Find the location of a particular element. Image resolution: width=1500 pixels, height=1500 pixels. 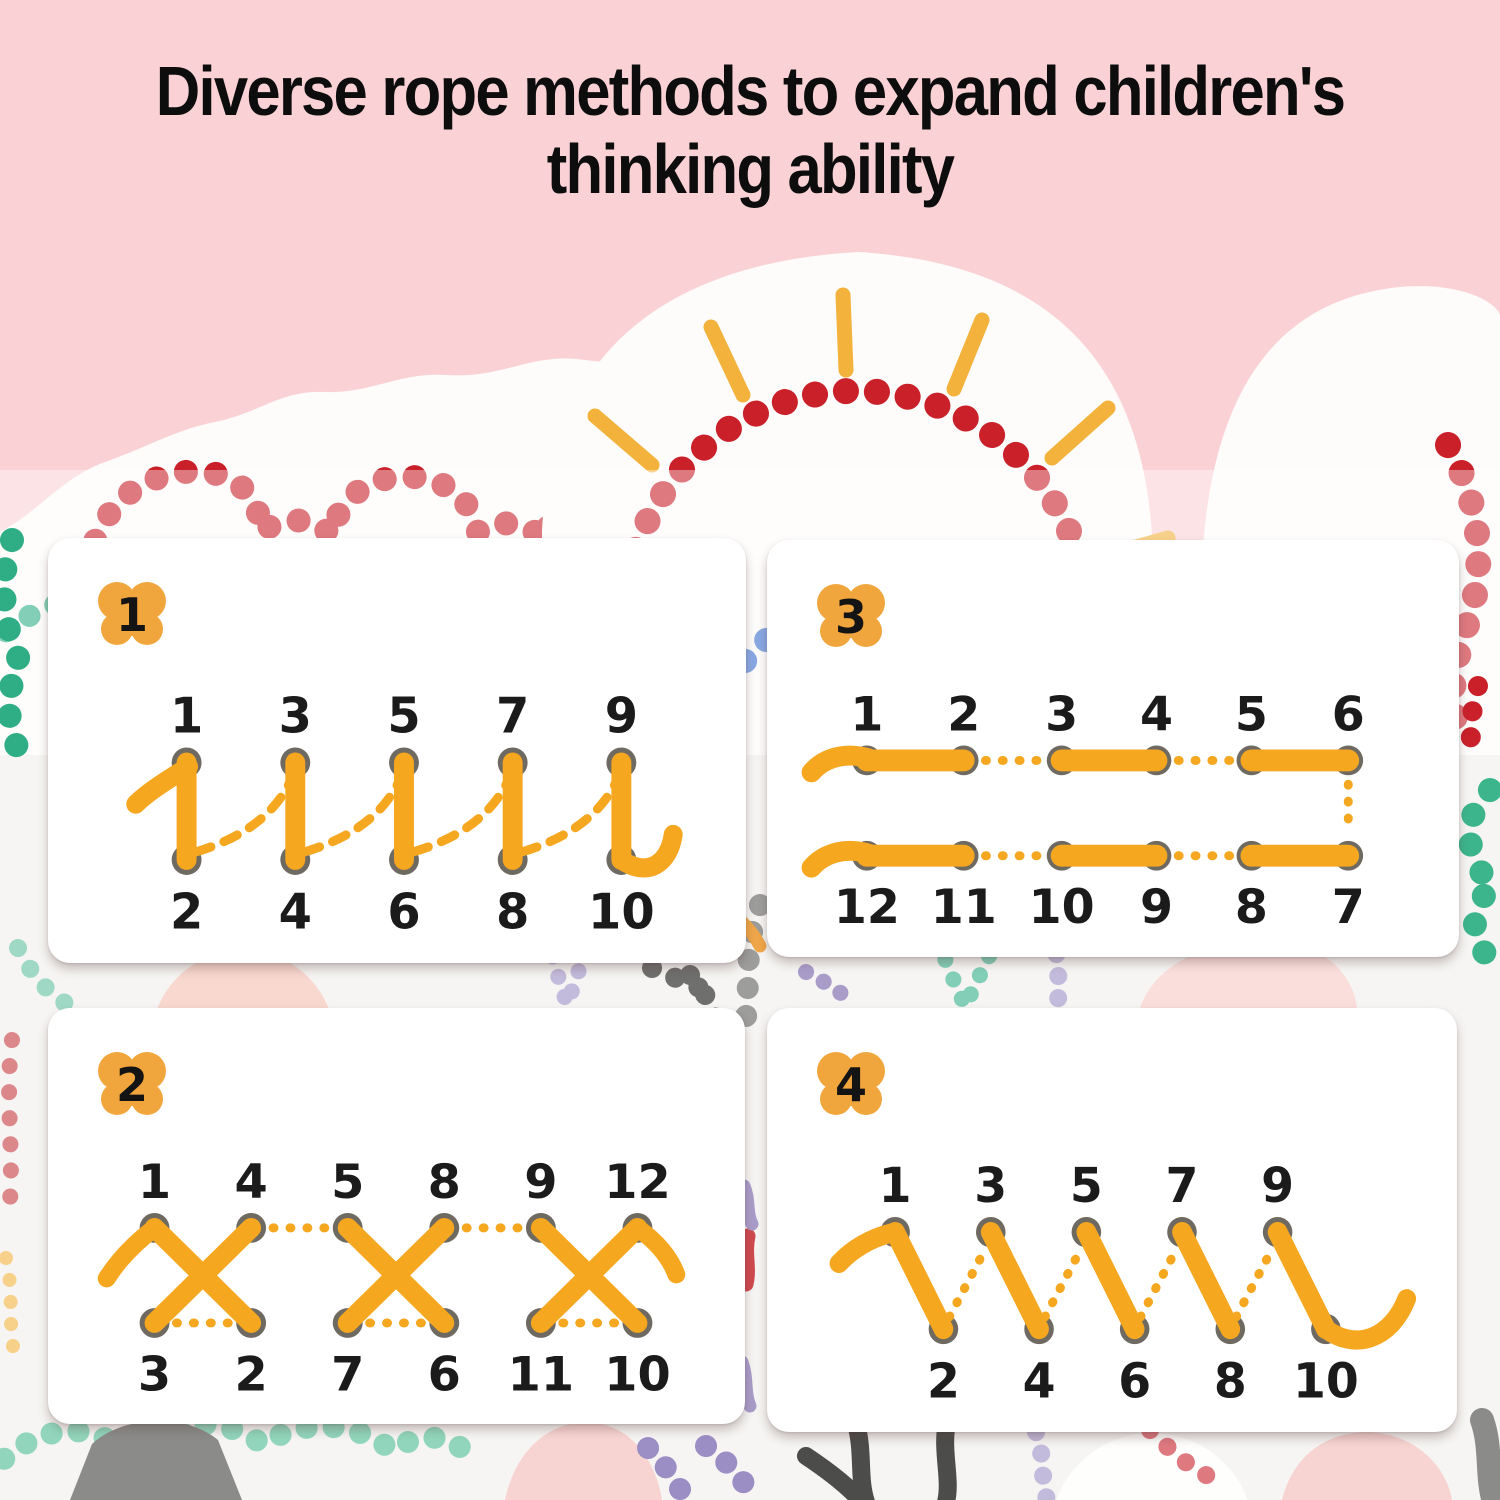

step-badge: 3 is located at coordinates (851, 617).